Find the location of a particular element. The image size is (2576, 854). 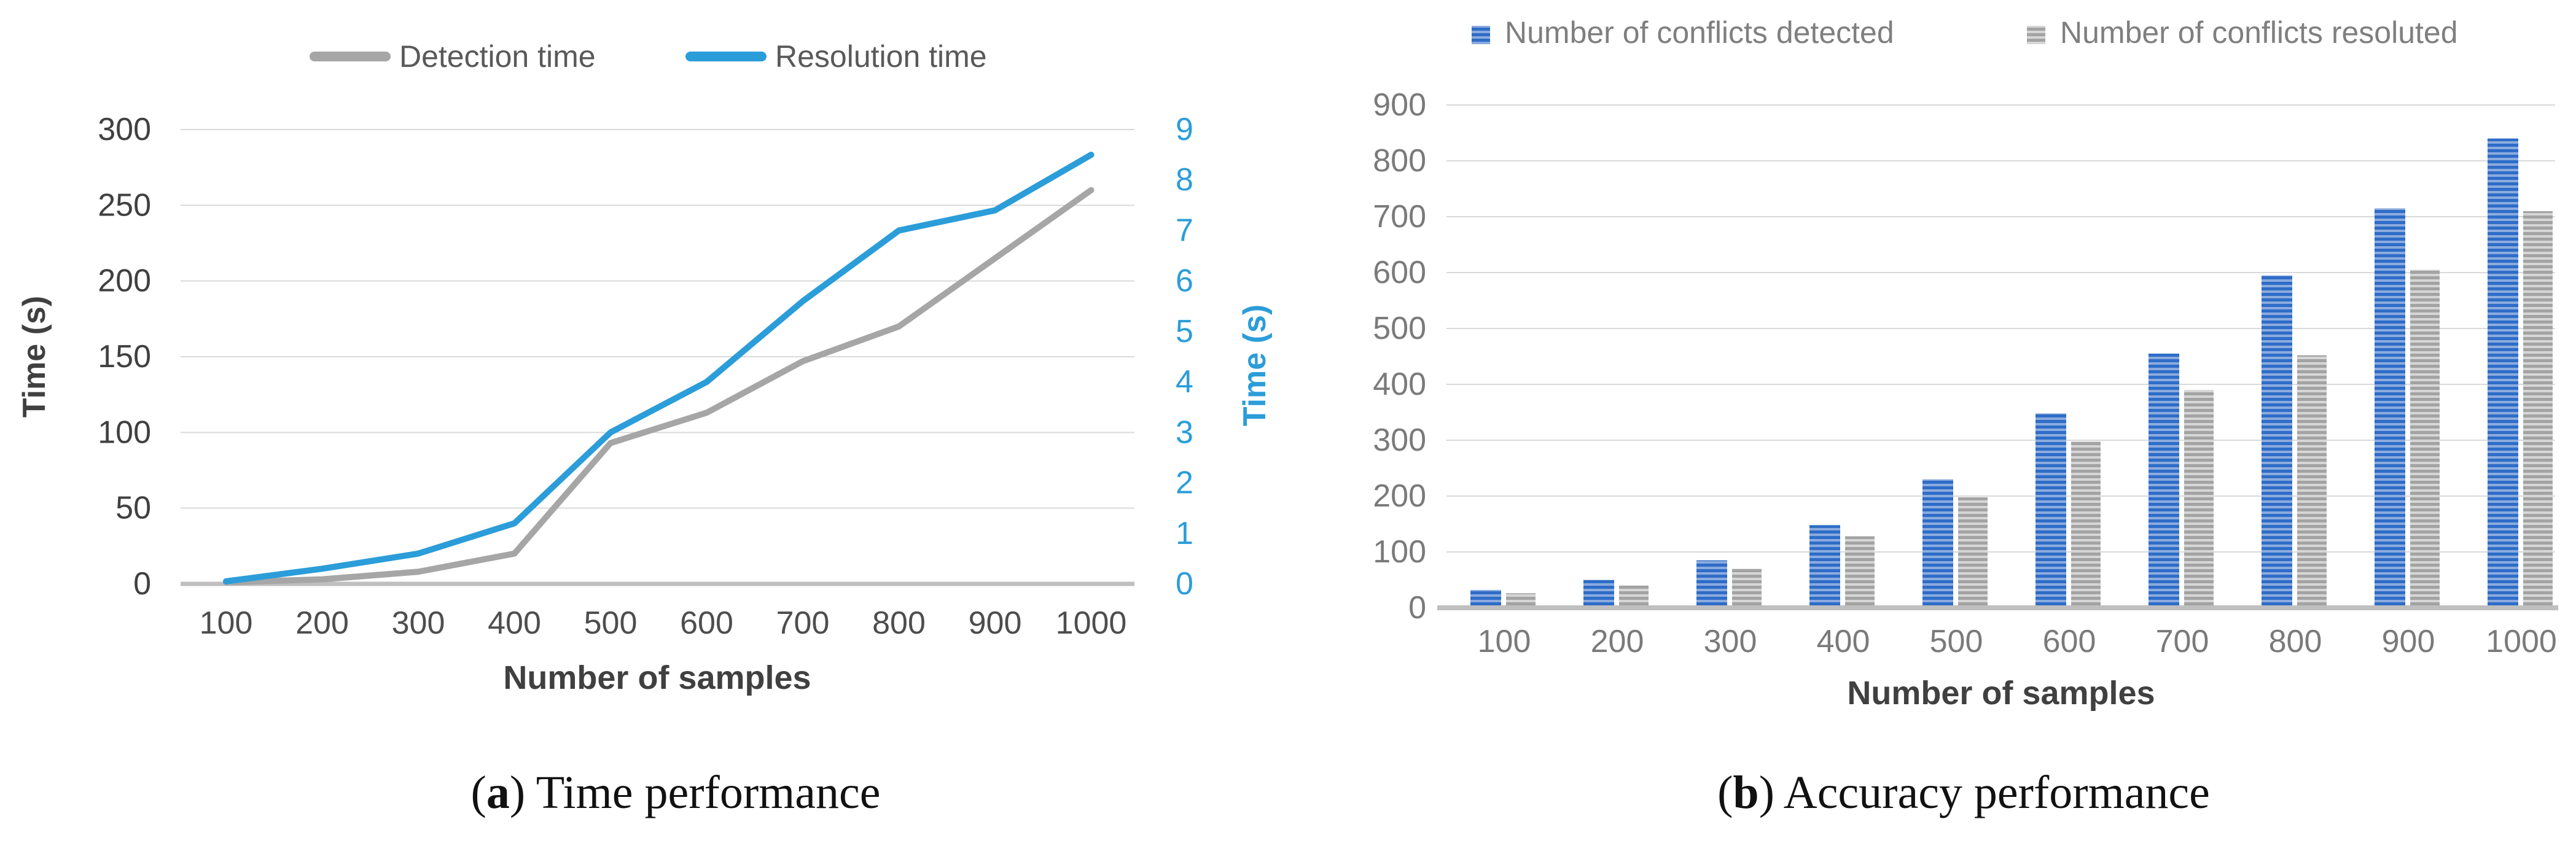

left-y-axis-tick-label: 100 is located at coordinates (124, 432).